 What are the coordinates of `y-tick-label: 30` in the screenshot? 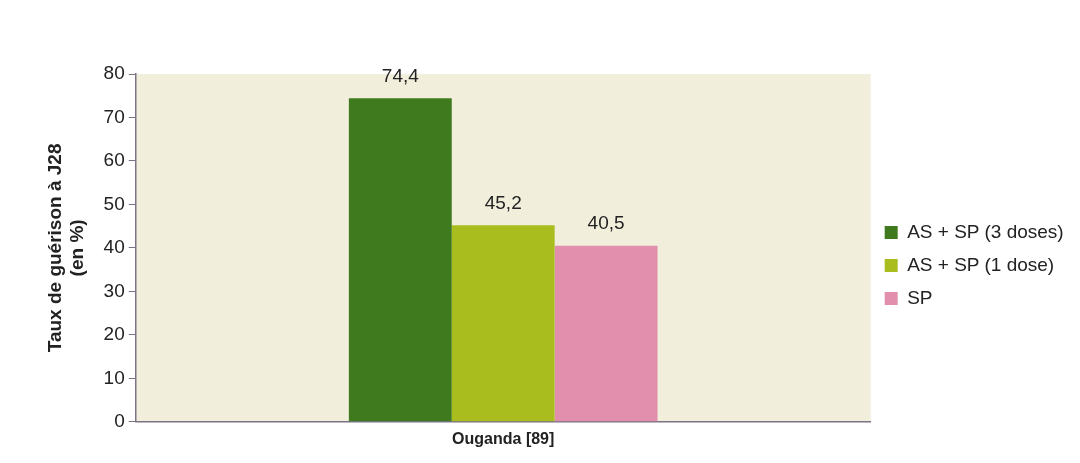 It's located at (114, 290).